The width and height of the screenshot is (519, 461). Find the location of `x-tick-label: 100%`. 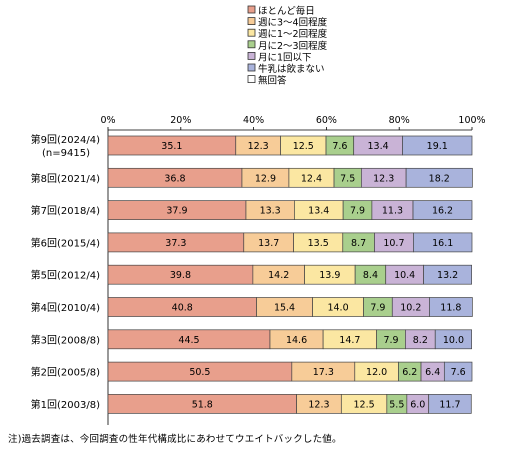

x-tick-label: 100% is located at coordinates (471, 120).